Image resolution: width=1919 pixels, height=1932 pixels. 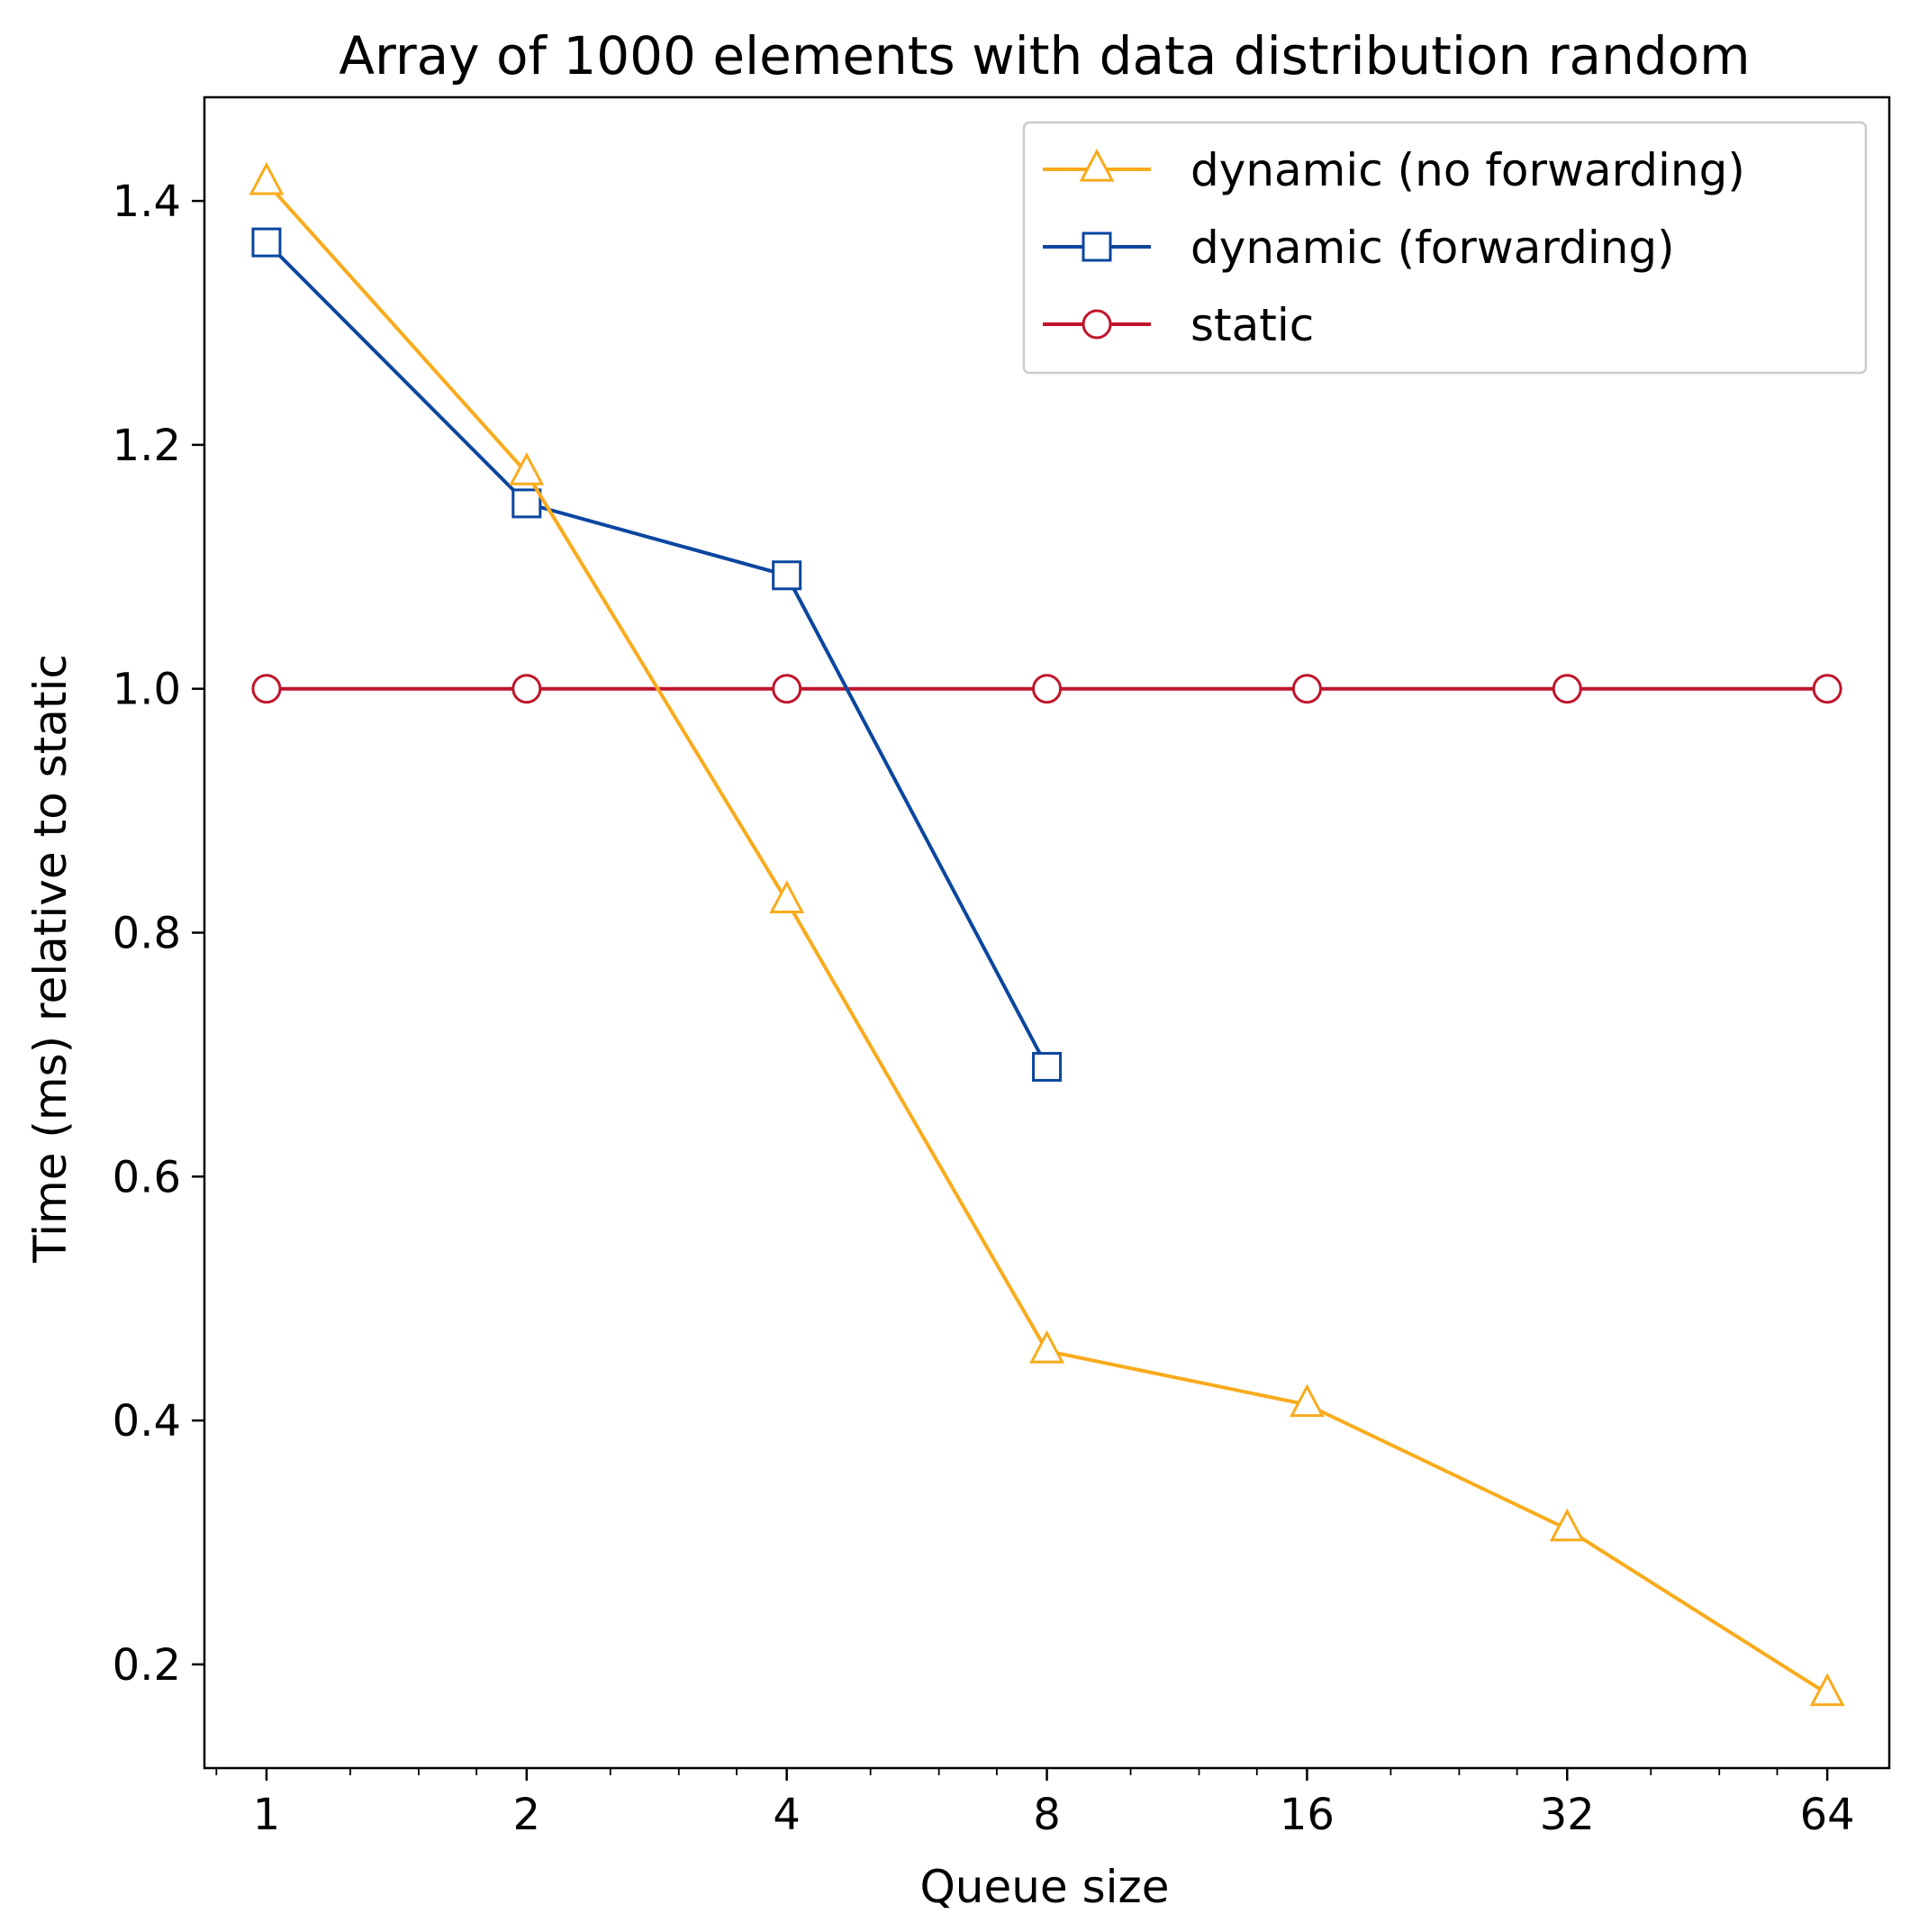 I want to click on legend-label: static, so click(x=1252, y=325).